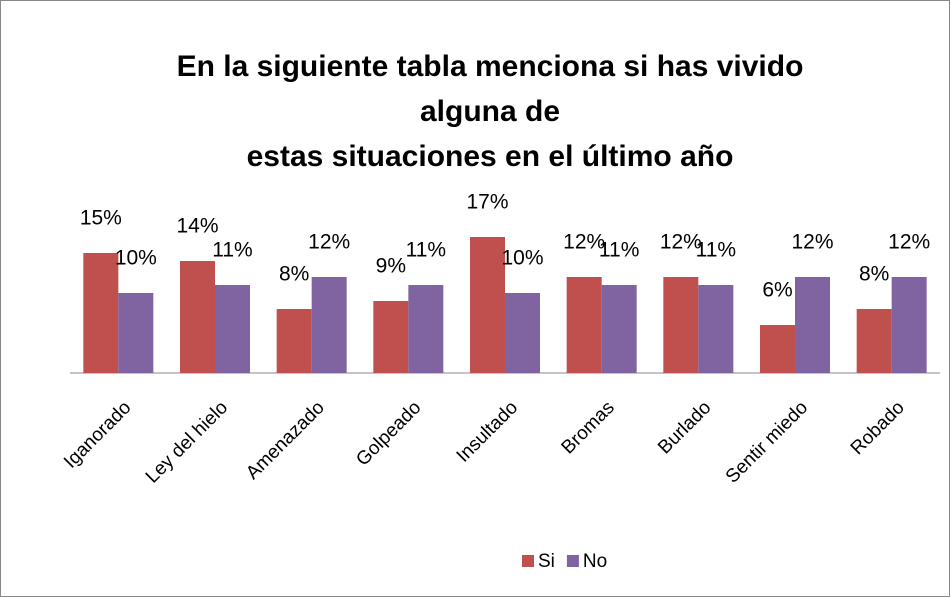 The width and height of the screenshot is (951, 598). Describe the element at coordinates (777, 290) in the screenshot. I see `value-label: 6%` at that location.